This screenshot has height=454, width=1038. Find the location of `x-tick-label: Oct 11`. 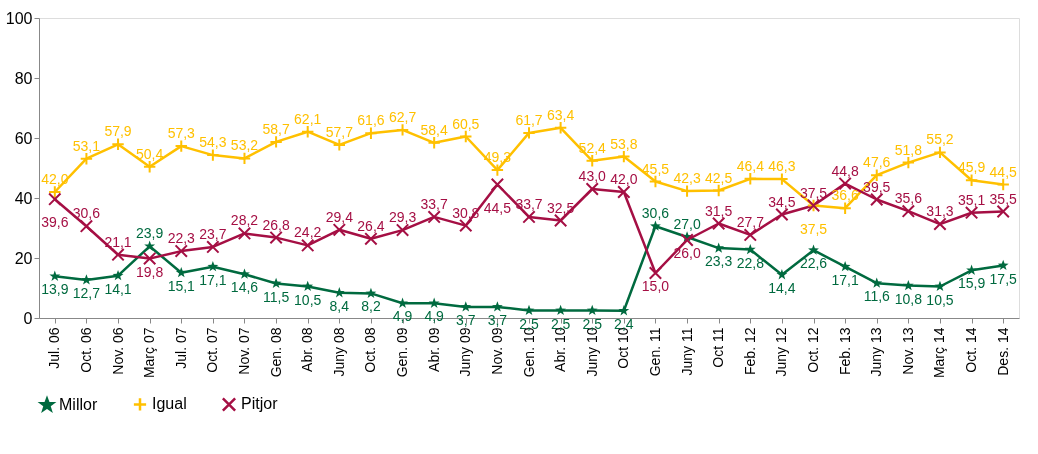

x-tick-label: Oct 11 is located at coordinates (718, 347).